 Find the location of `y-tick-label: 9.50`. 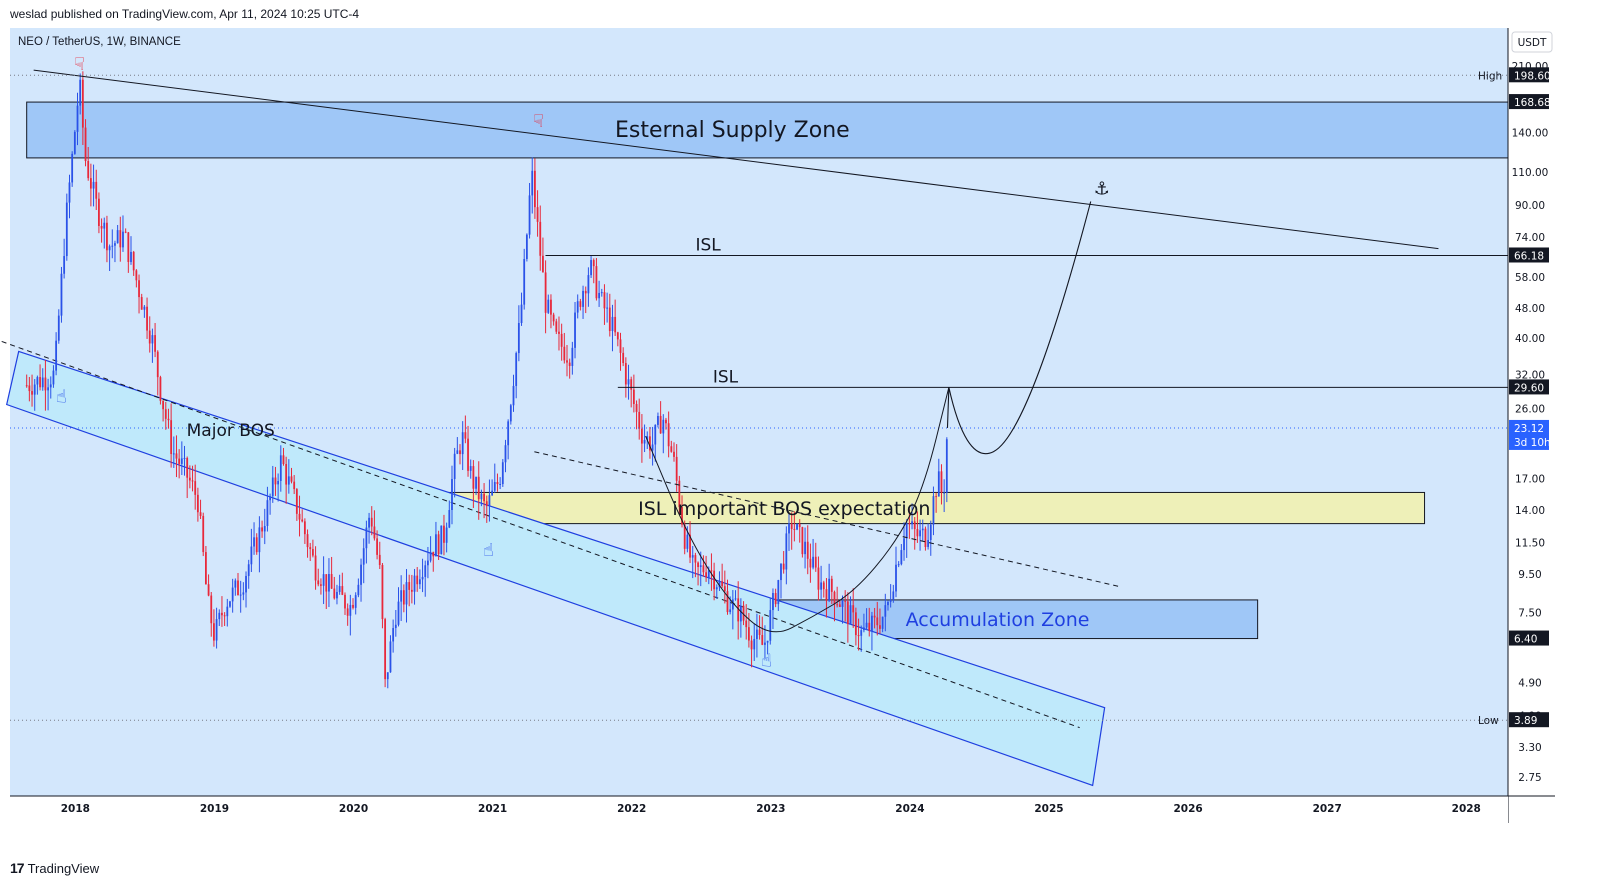

y-tick-label: 9.50 is located at coordinates (1529, 575).